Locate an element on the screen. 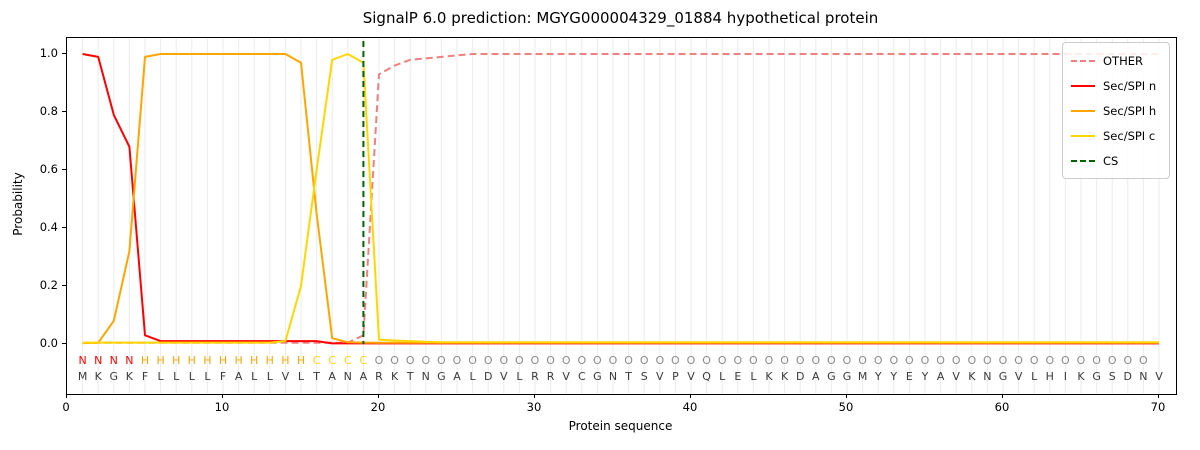 The width and height of the screenshot is (1200, 450). y-tick-label: 1.0 is located at coordinates (48, 53).